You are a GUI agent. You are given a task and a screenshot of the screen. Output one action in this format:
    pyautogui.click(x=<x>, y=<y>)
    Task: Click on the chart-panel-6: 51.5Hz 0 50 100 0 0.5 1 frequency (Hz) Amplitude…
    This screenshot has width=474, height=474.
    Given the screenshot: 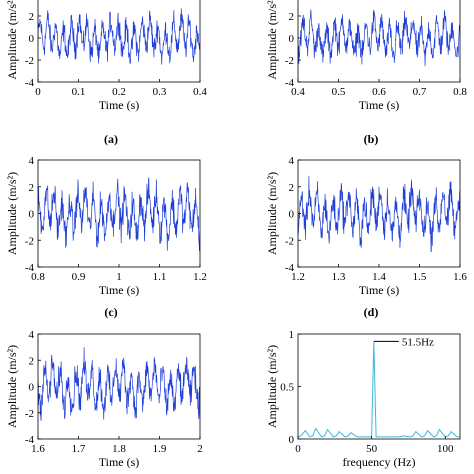 What is the action you would take?
    pyautogui.click(x=363, y=399)
    